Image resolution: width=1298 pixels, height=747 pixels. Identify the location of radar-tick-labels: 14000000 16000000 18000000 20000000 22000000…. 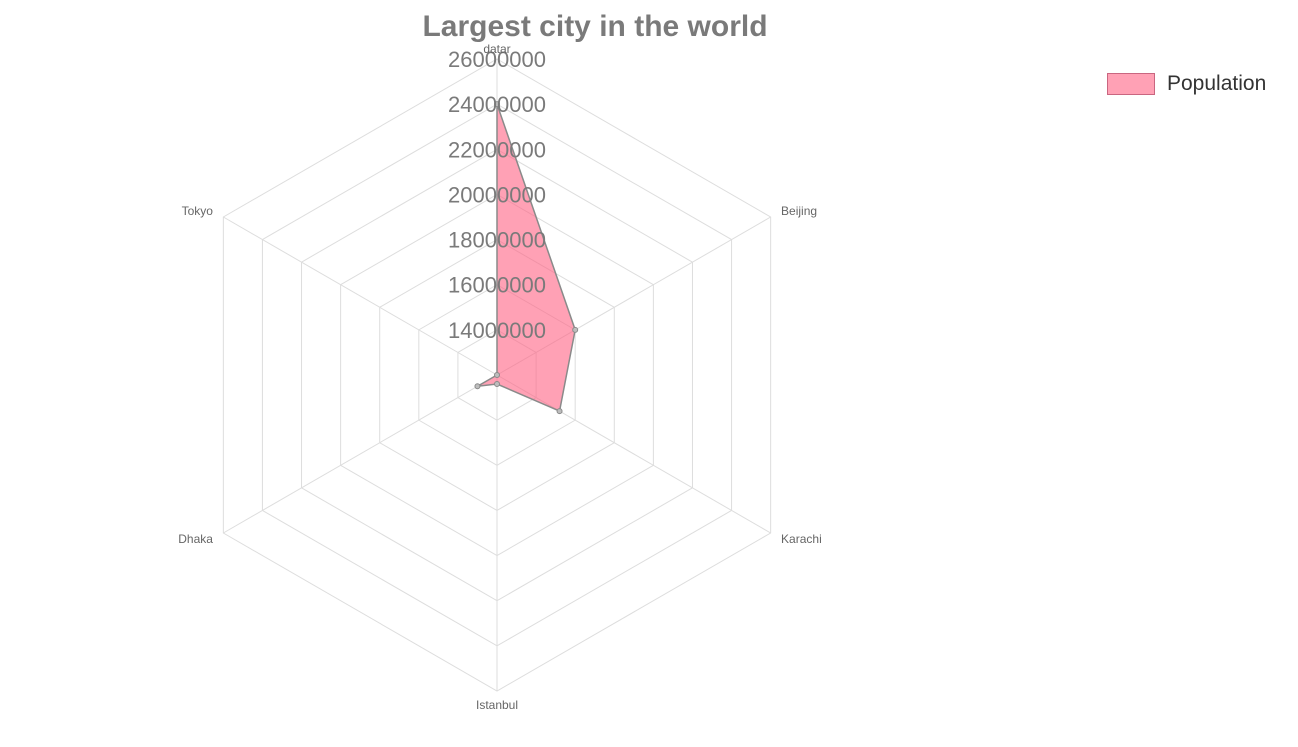
(497, 195).